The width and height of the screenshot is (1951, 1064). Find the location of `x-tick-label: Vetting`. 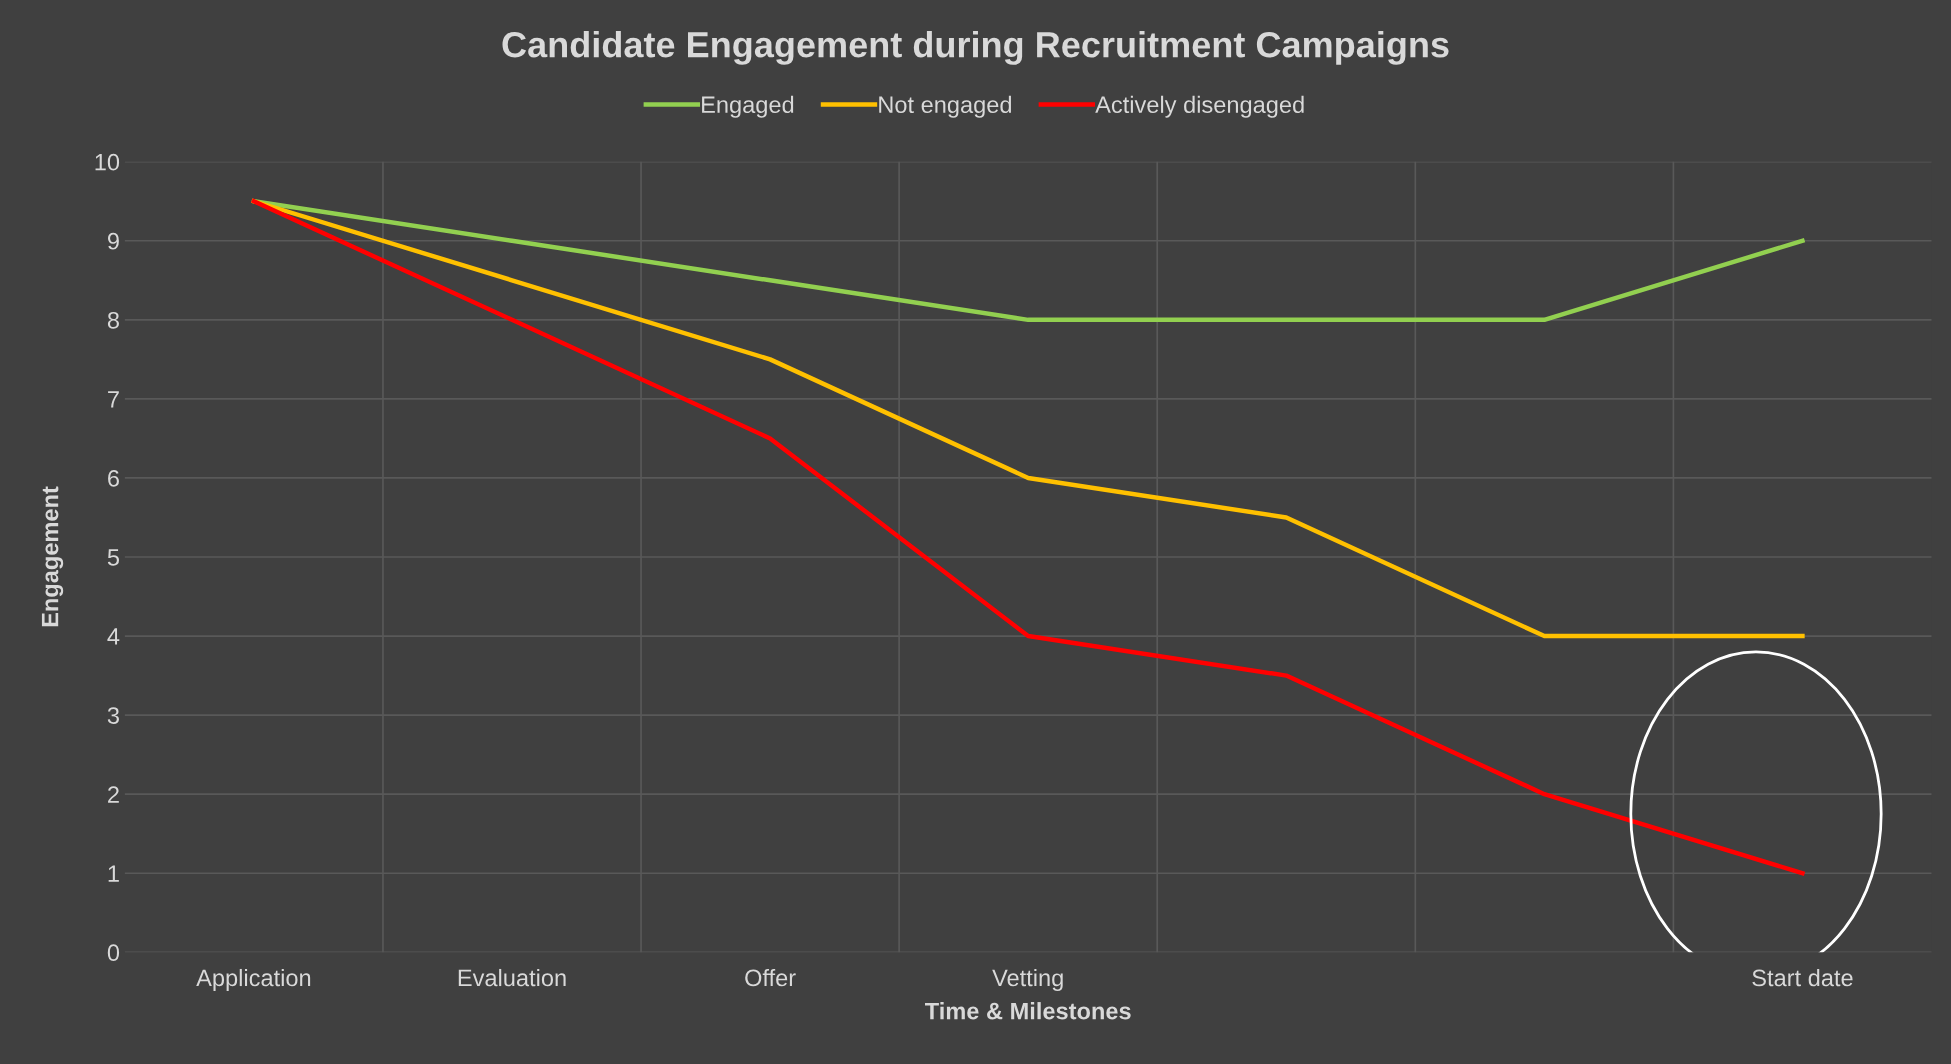

x-tick-label: Vetting is located at coordinates (1027, 979).